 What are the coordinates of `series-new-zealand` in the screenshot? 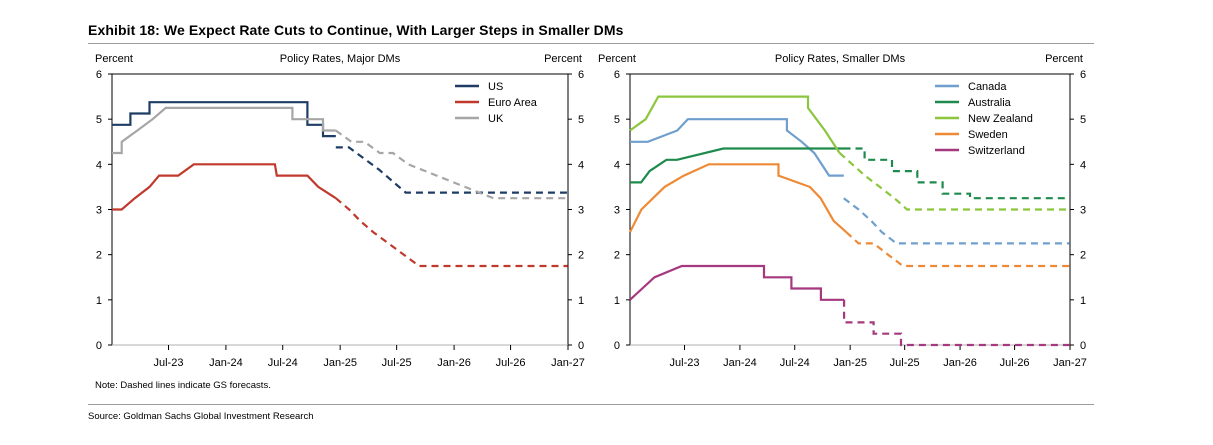 It's located at (849, 153).